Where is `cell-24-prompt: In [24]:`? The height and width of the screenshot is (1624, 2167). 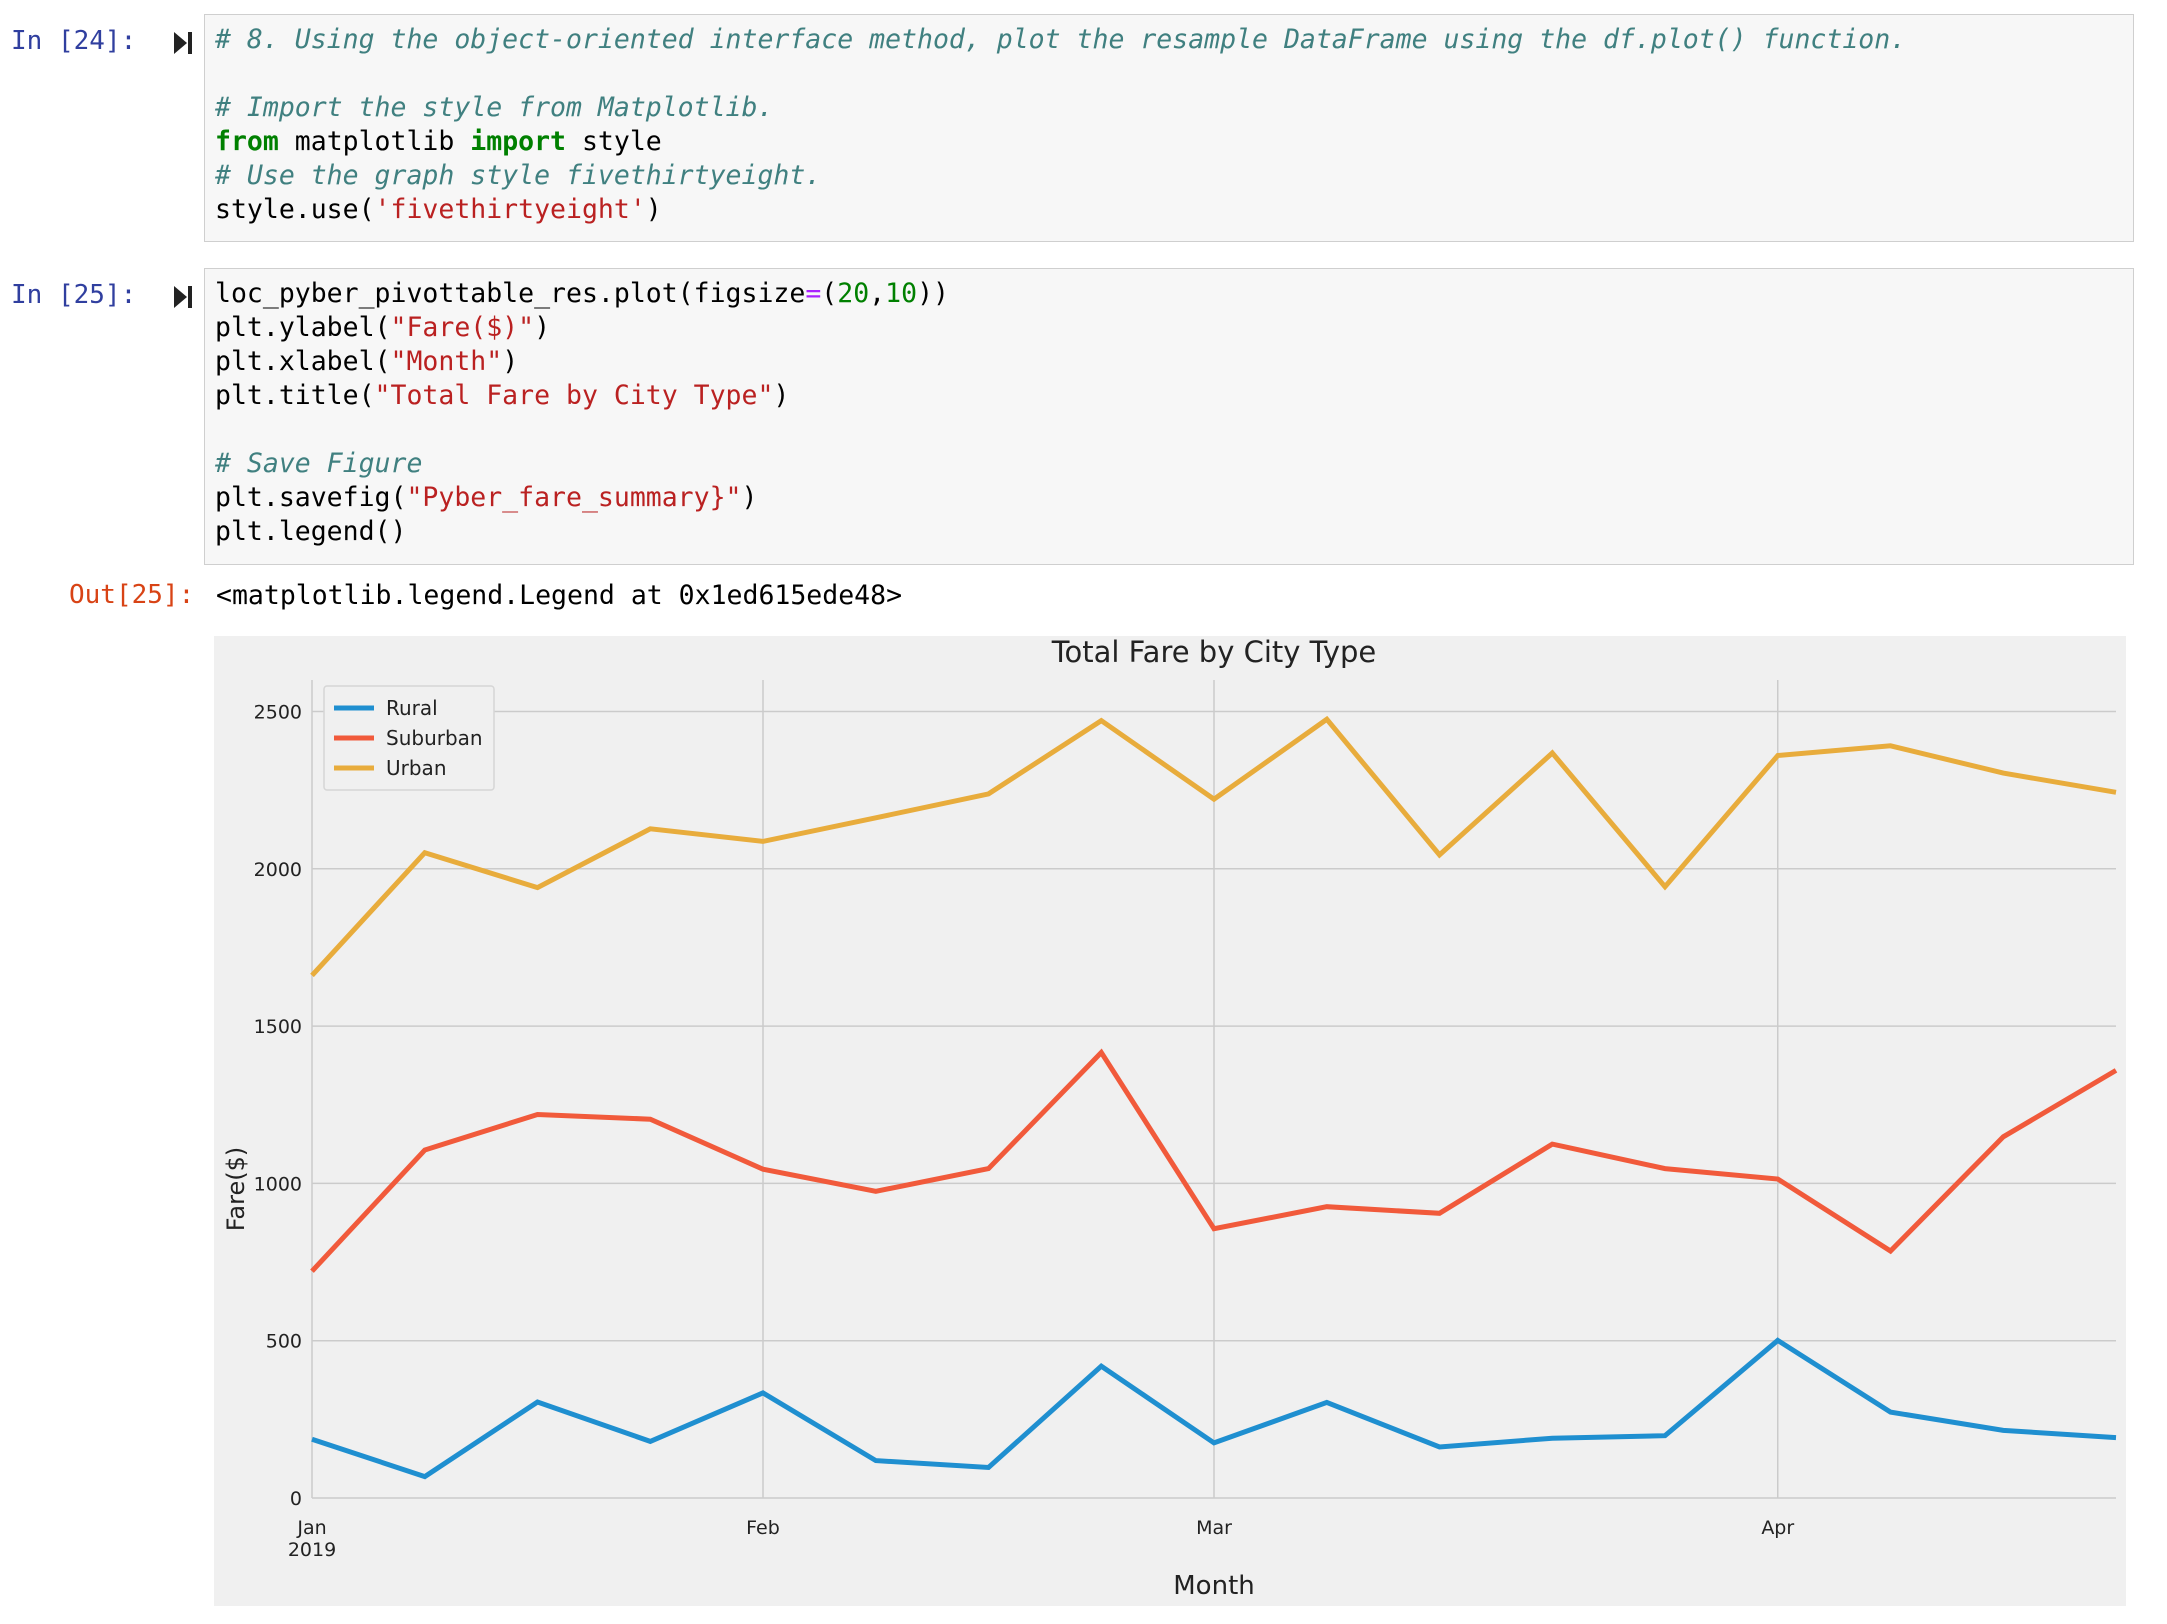 cell-24-prompt: In [24]: is located at coordinates (74, 41).